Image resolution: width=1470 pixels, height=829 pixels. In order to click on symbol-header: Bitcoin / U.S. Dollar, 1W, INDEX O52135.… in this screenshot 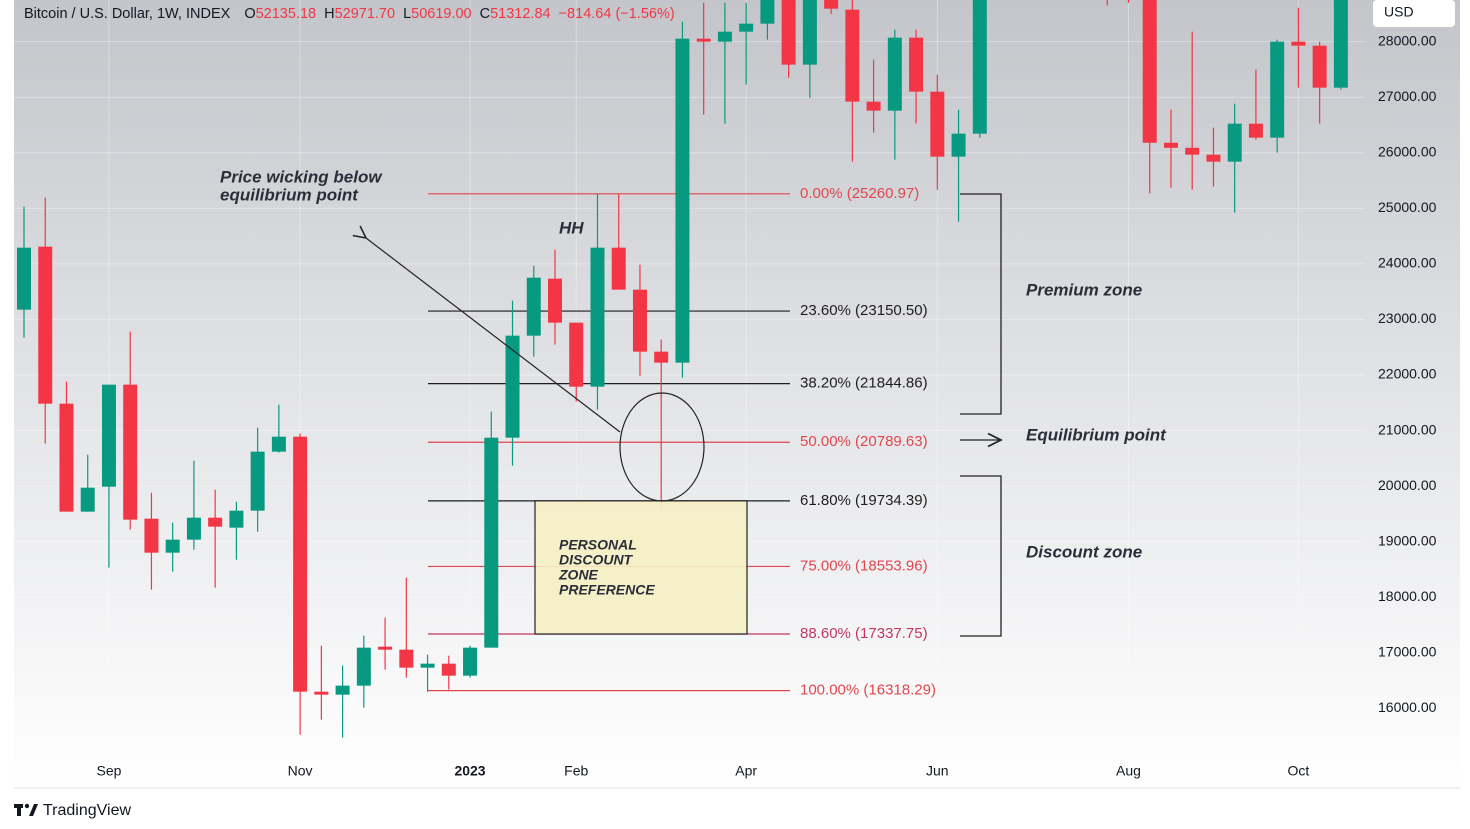, I will do `click(349, 14)`.